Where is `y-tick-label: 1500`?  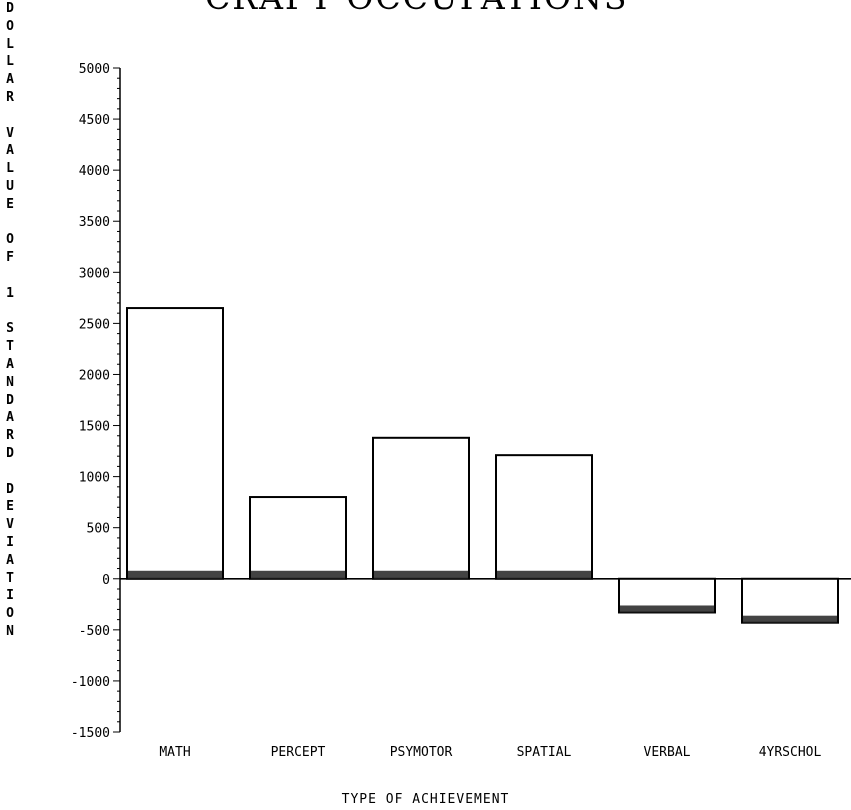 y-tick-label: 1500 is located at coordinates (94, 427).